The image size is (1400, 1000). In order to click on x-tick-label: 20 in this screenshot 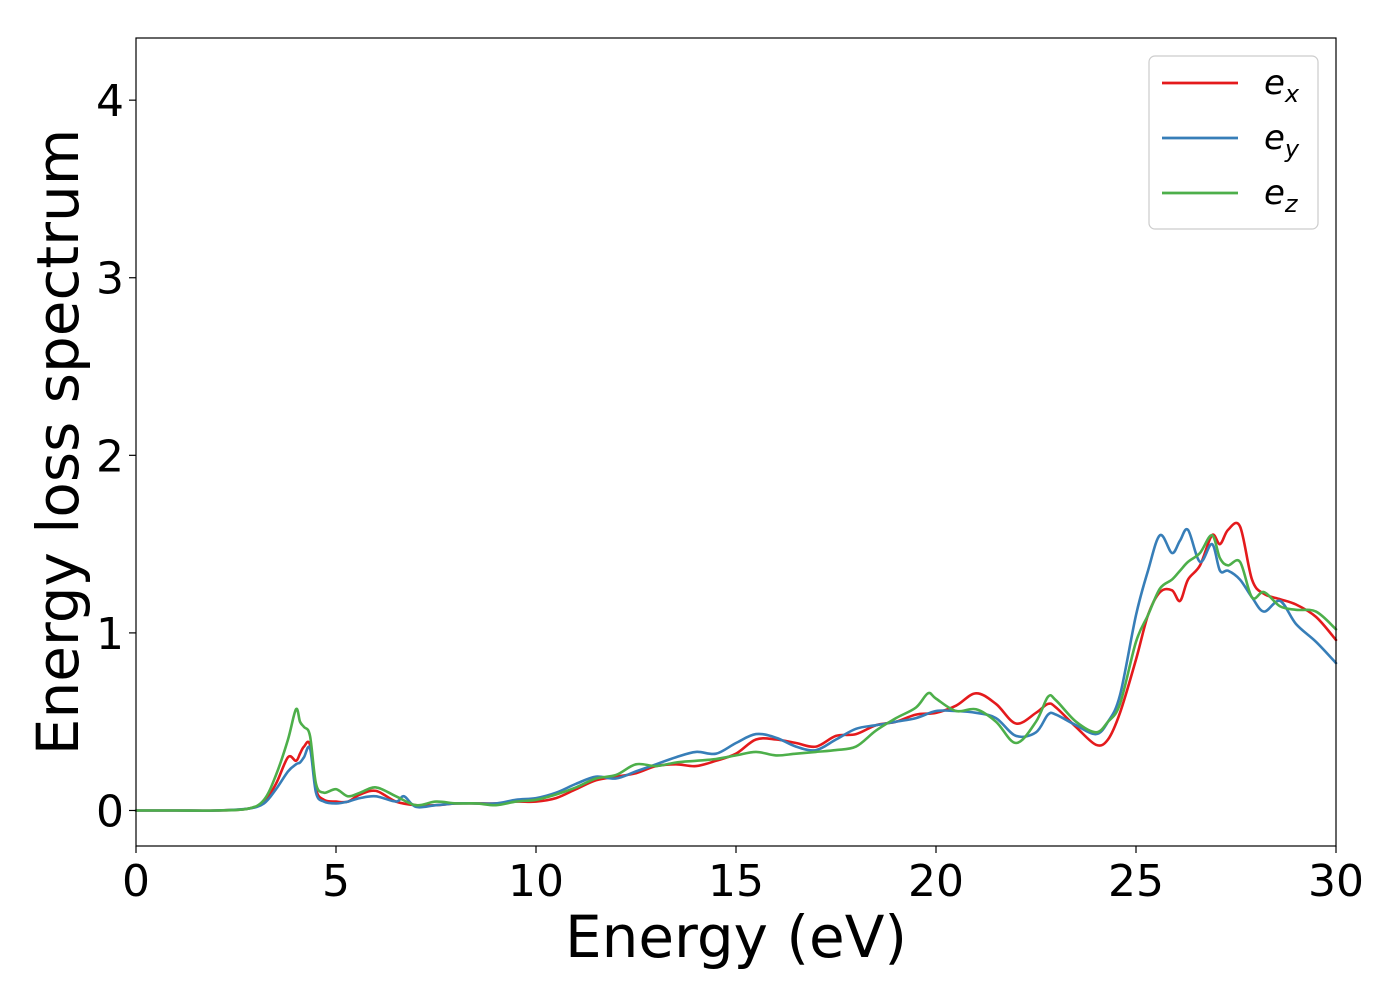, I will do `click(936, 881)`.